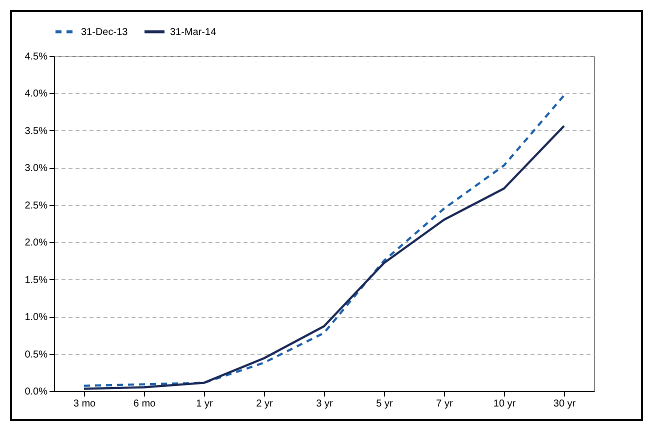 The height and width of the screenshot is (431, 657). Describe the element at coordinates (36, 243) in the screenshot. I see `y-tick-label: 2.0%` at that location.